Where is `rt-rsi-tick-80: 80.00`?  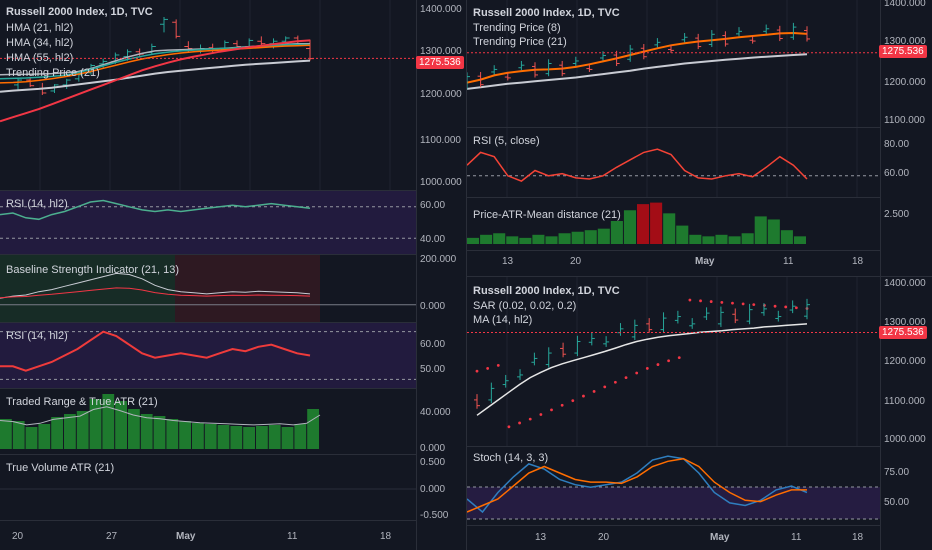 rt-rsi-tick-80: 80.00 is located at coordinates (897, 144).